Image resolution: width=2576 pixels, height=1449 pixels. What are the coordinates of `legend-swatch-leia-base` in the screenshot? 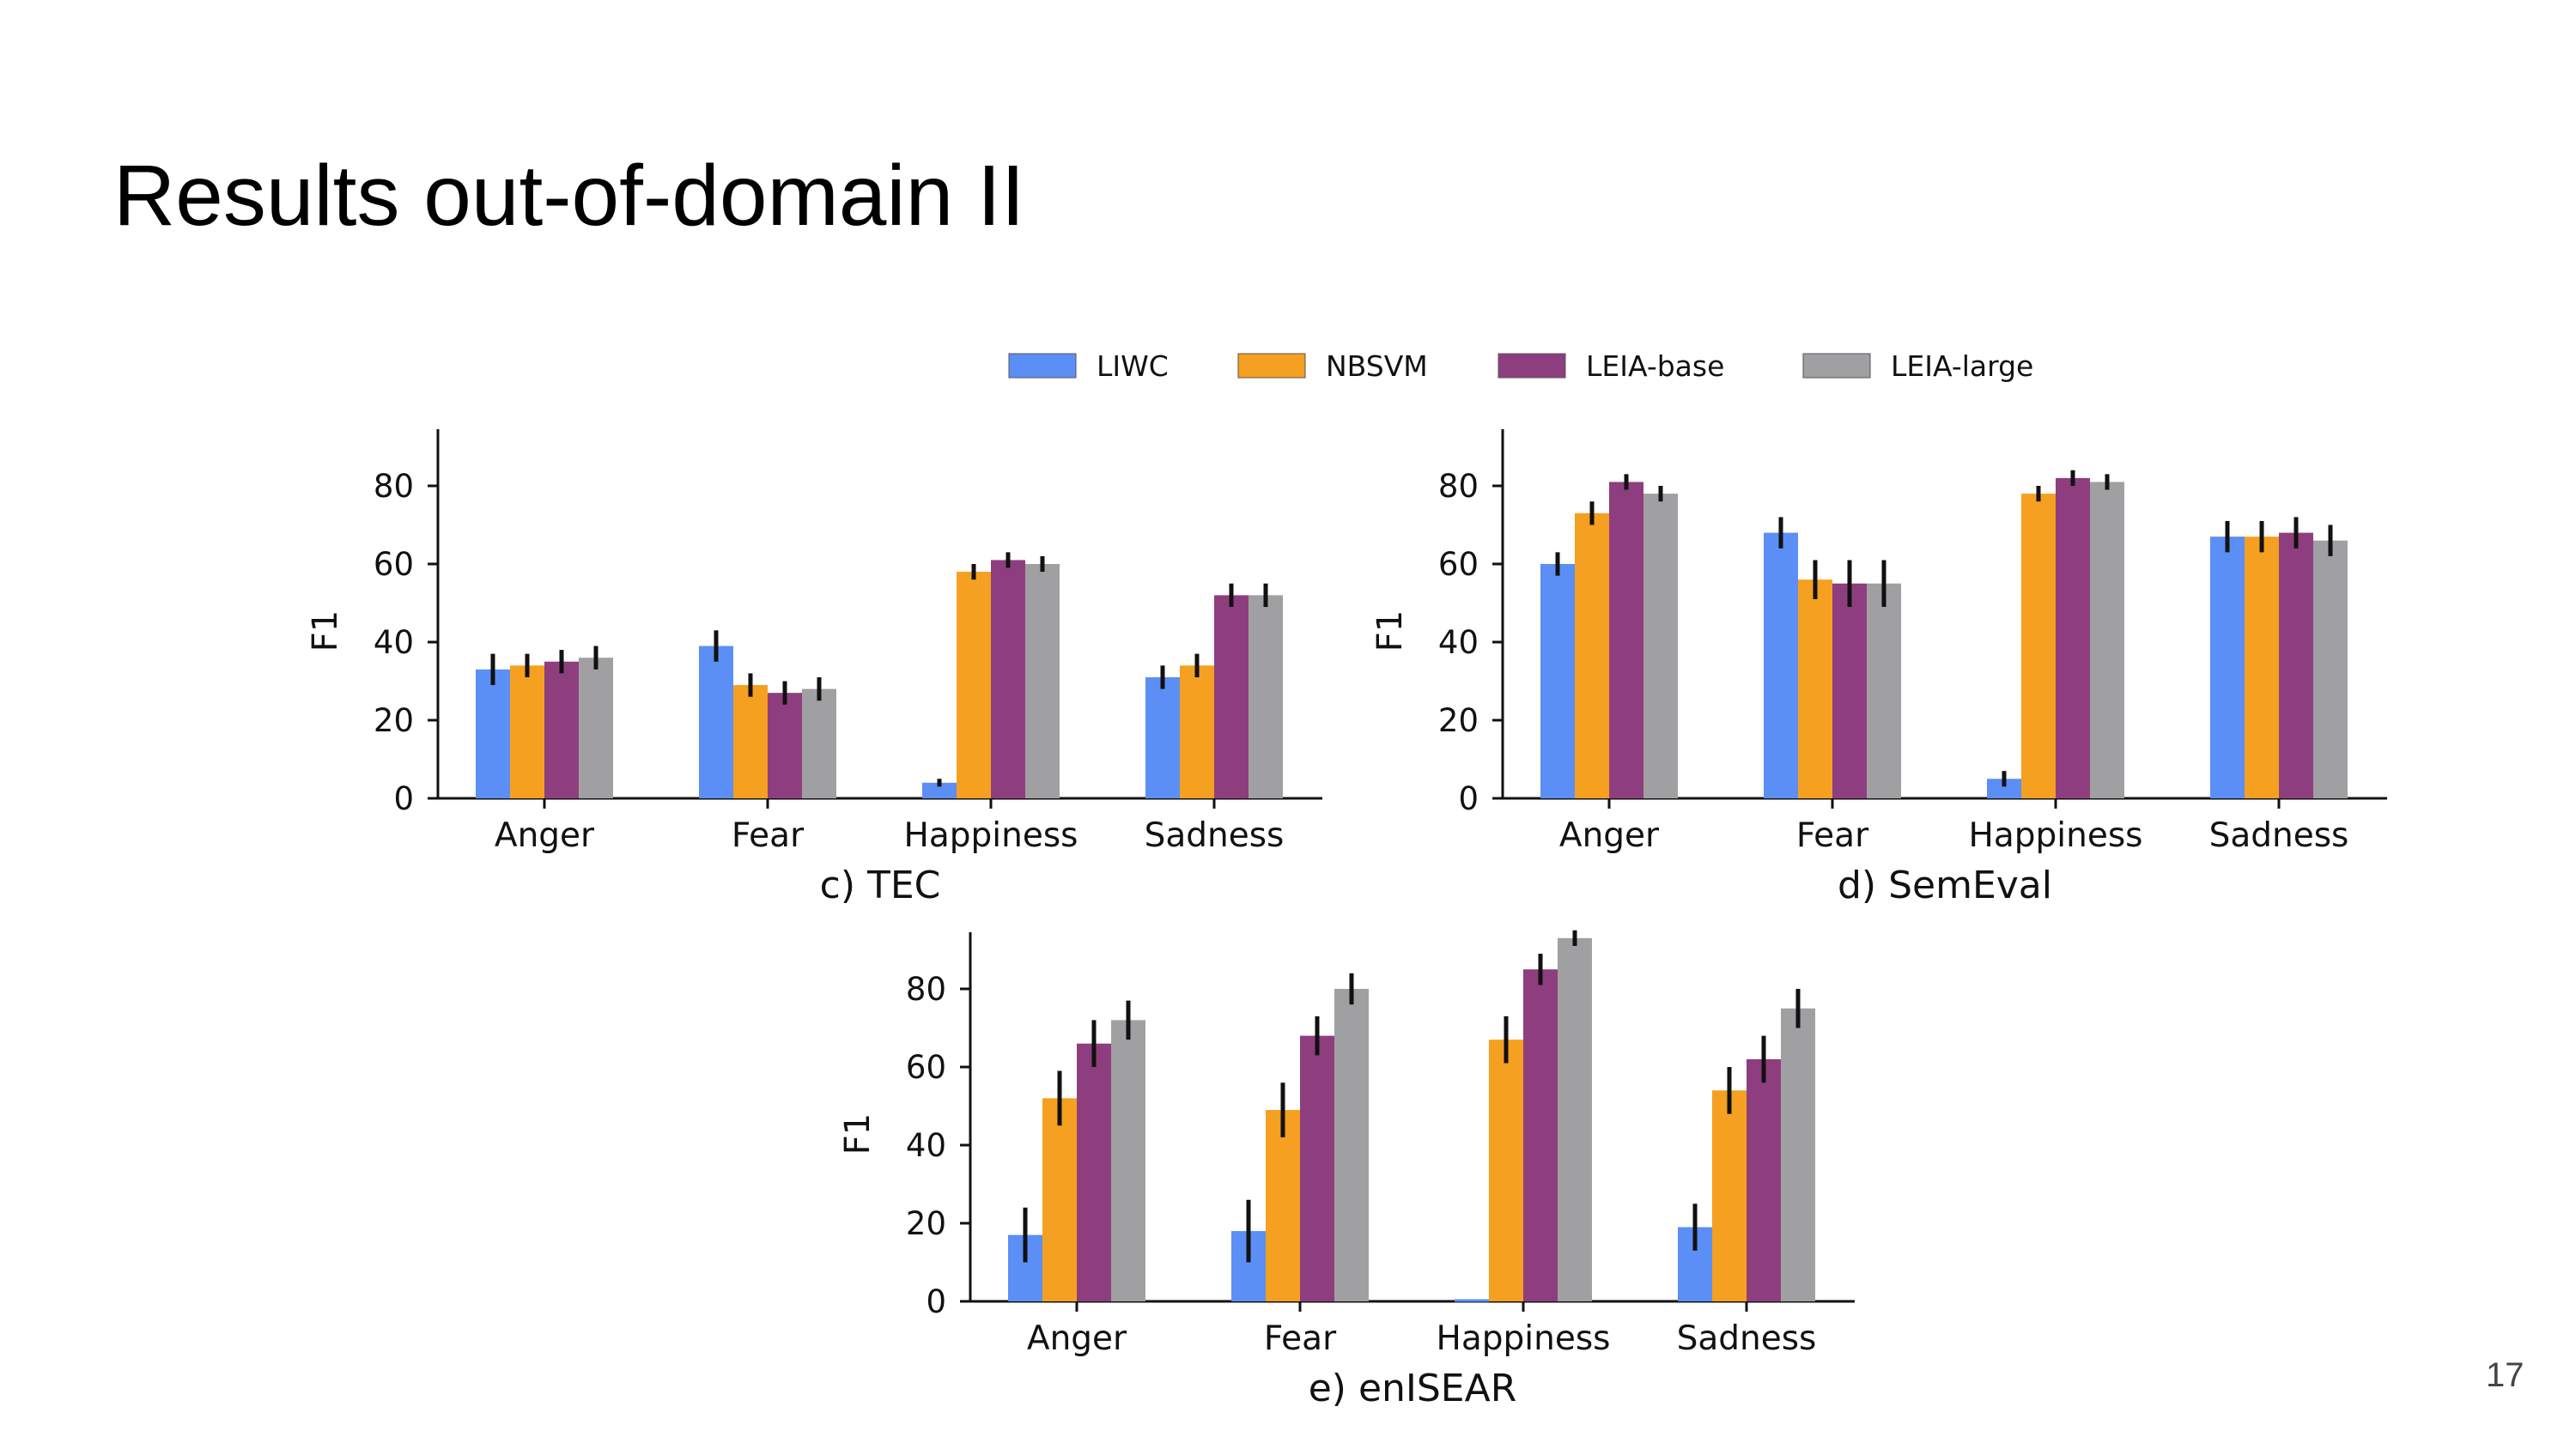 It's located at (1532, 366).